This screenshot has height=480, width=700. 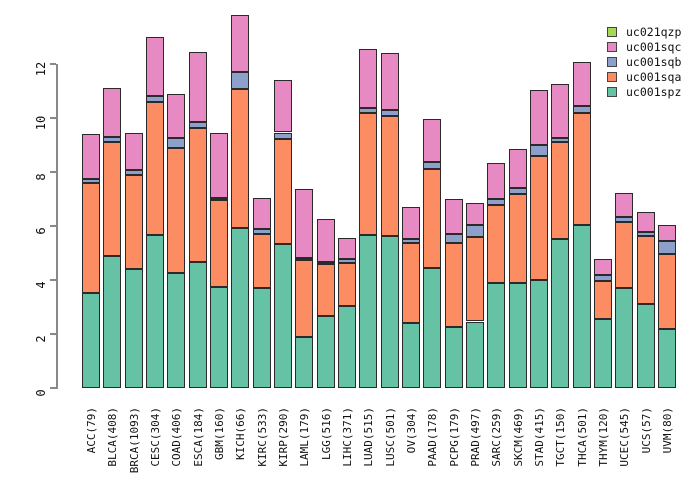 I want to click on x-axis-label-text: COAD(406), so click(x=176, y=437).